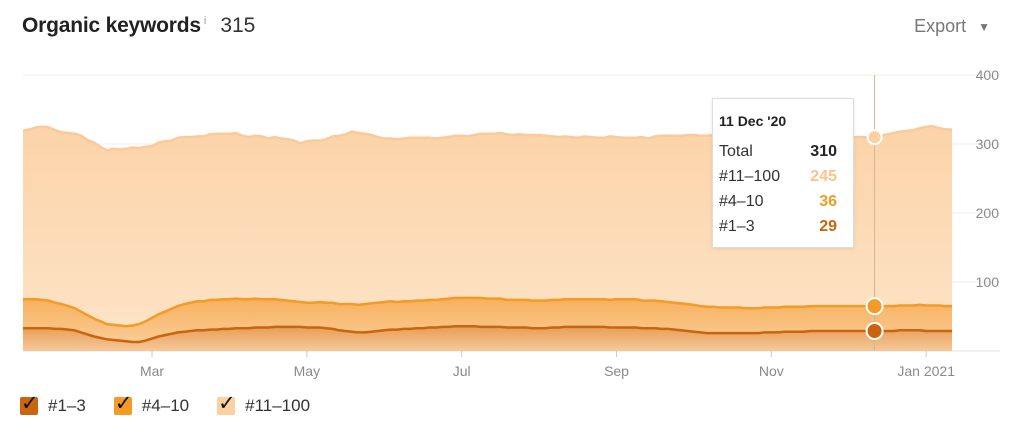 This screenshot has width=1024, height=432. Describe the element at coordinates (278, 405) in the screenshot. I see `legend-label: #11–100` at that location.